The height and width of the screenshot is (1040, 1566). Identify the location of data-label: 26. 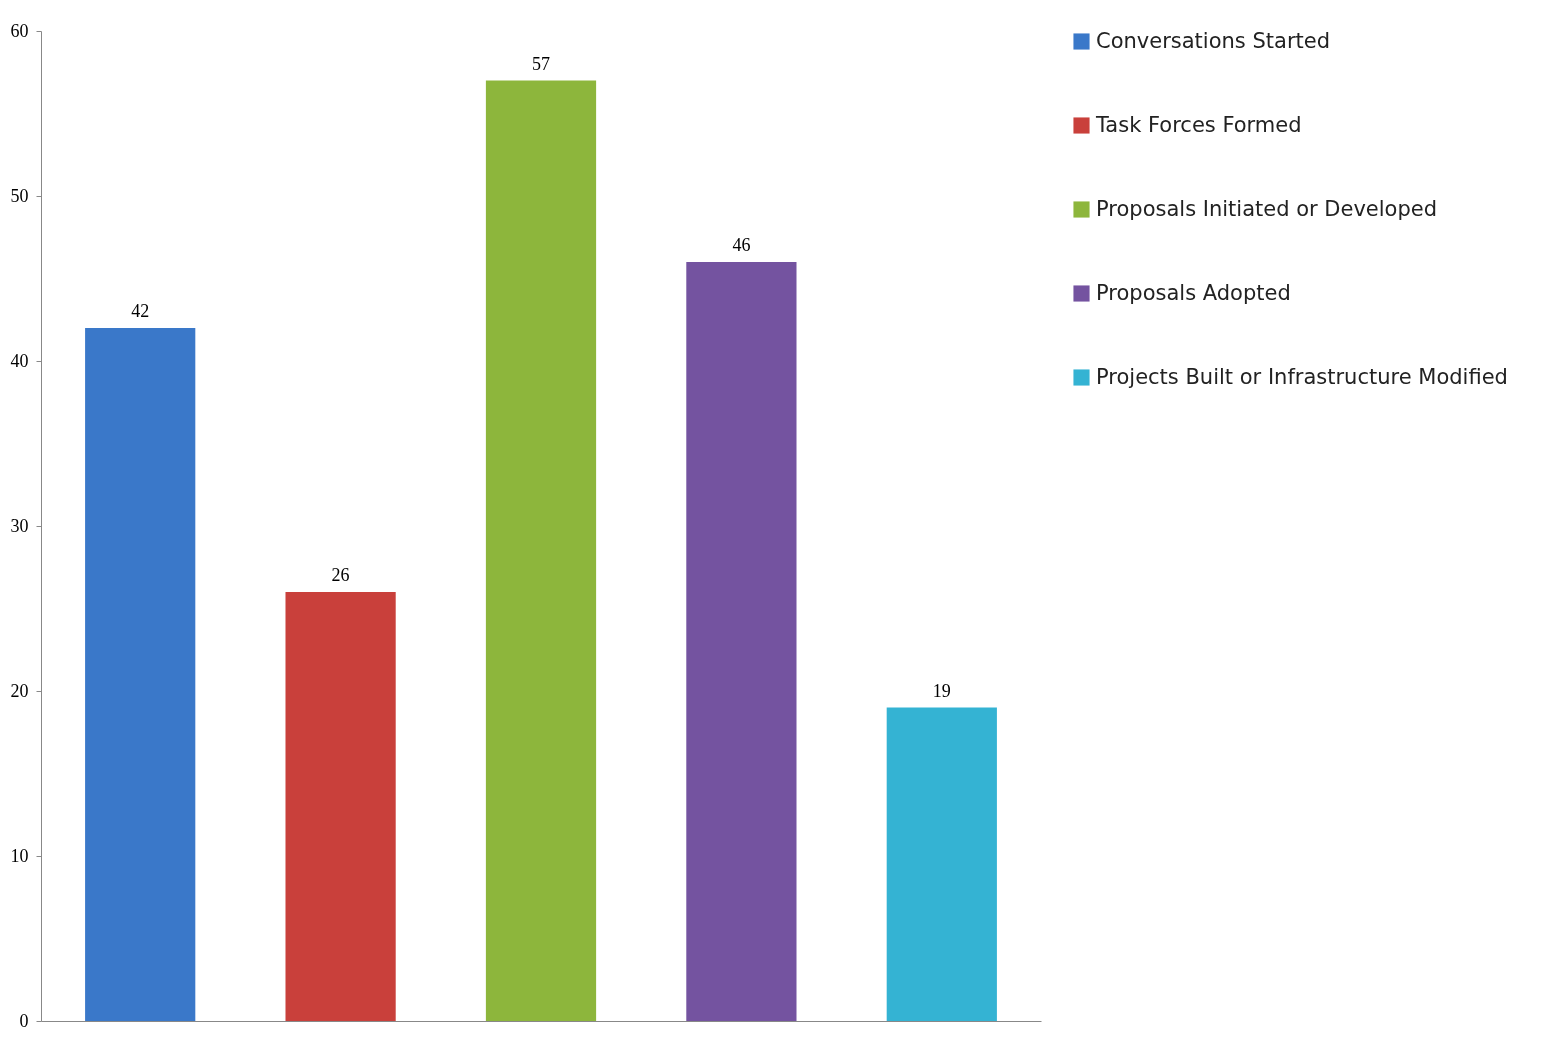
(340, 575).